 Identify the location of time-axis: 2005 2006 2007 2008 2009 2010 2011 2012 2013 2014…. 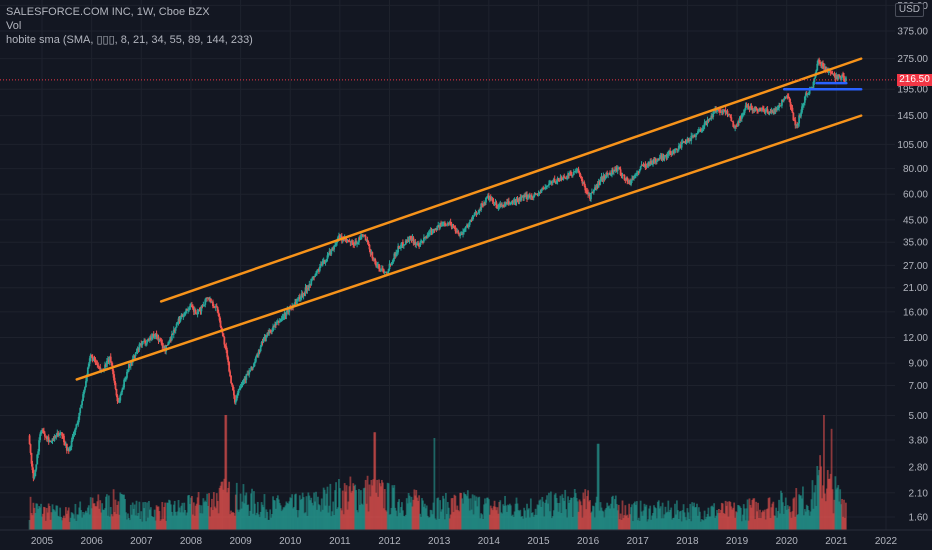
(466, 538).